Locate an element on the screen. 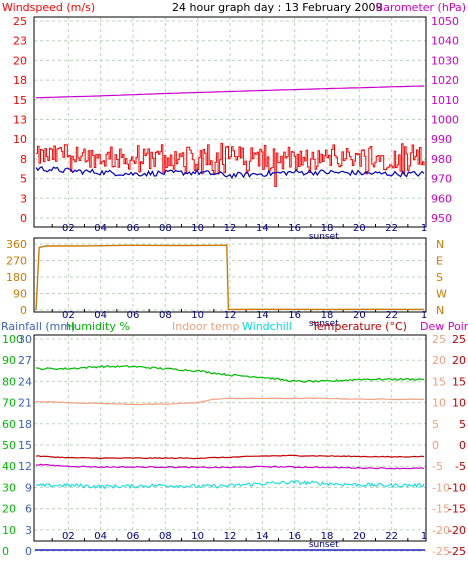  series-indoor-temp is located at coordinates (230, 401).